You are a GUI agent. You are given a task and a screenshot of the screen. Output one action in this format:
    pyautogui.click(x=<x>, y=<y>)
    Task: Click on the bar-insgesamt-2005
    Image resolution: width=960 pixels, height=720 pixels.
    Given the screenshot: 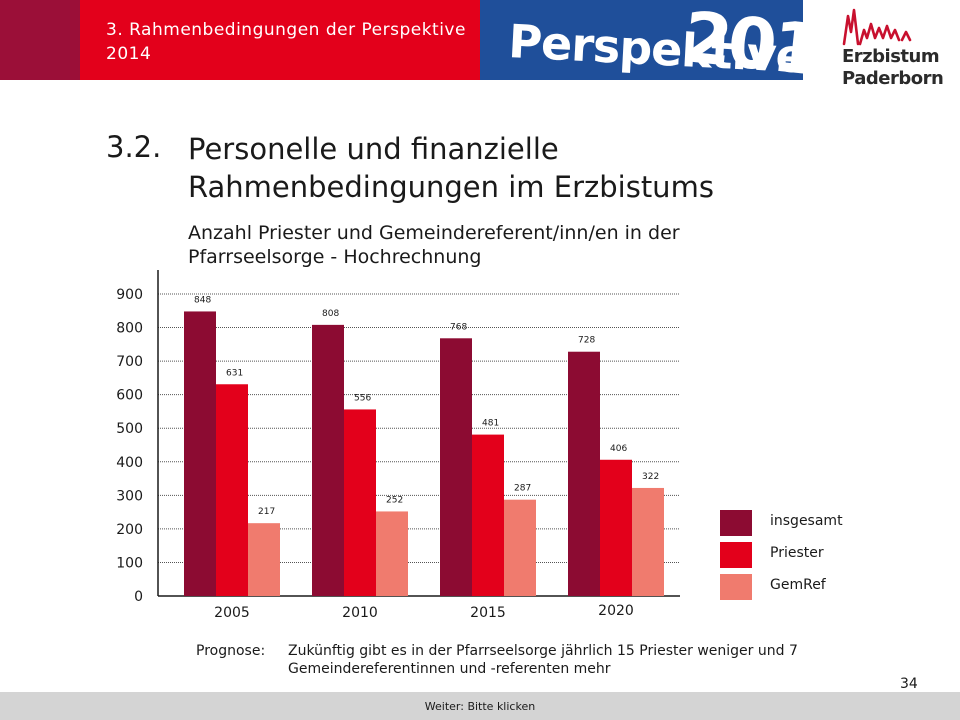 What is the action you would take?
    pyautogui.click(x=200, y=453)
    